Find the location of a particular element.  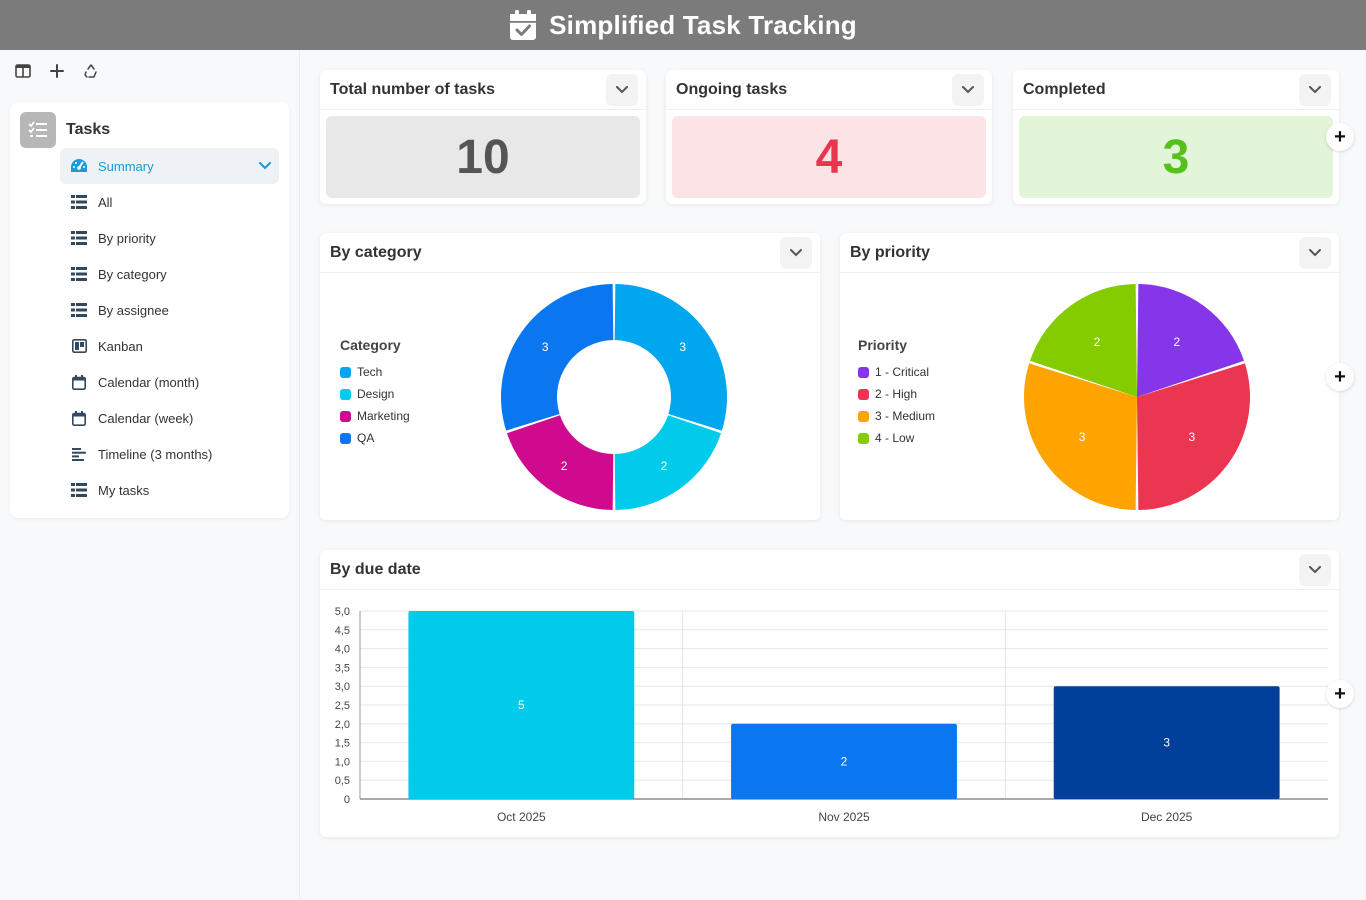

nav-item-timeline: Timeline (3 months) is located at coordinates (169, 454).